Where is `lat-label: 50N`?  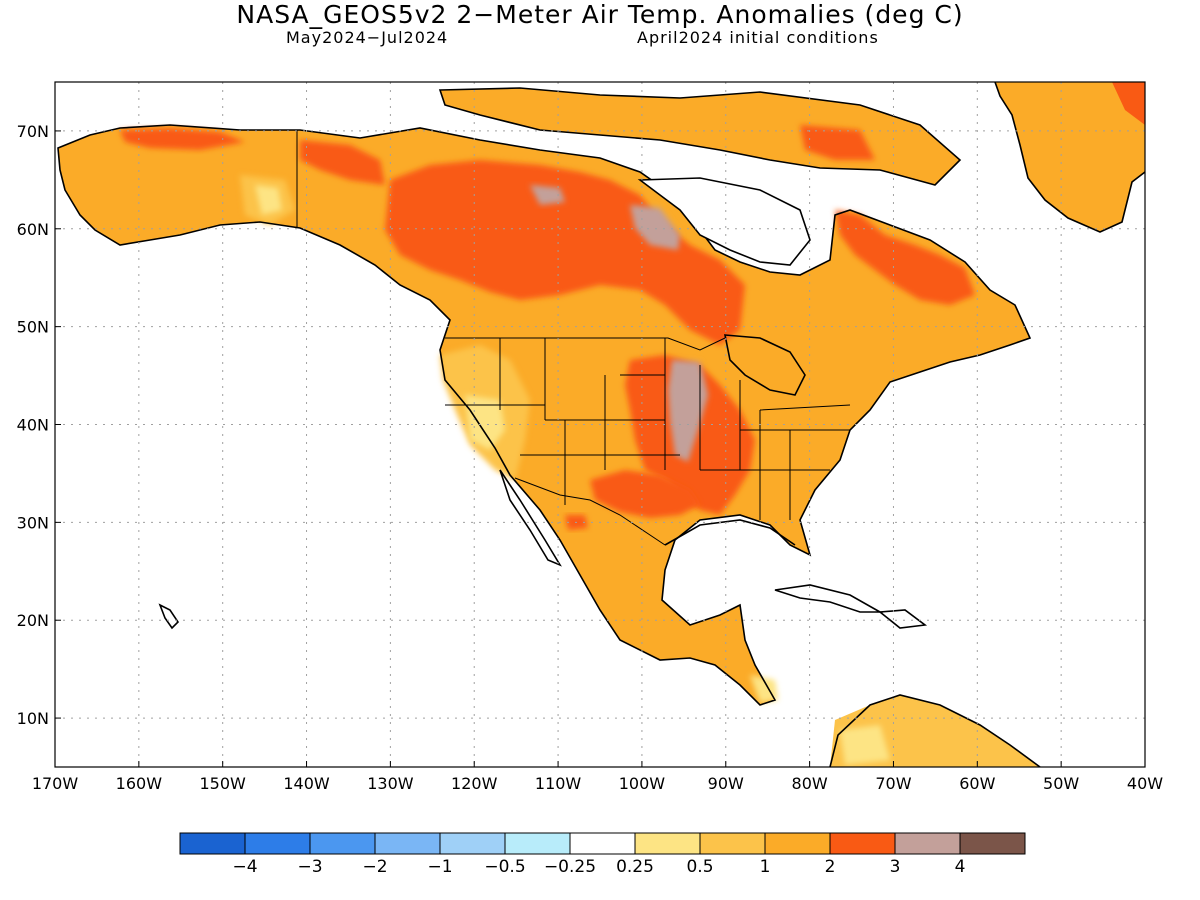 lat-label: 50N is located at coordinates (33, 327).